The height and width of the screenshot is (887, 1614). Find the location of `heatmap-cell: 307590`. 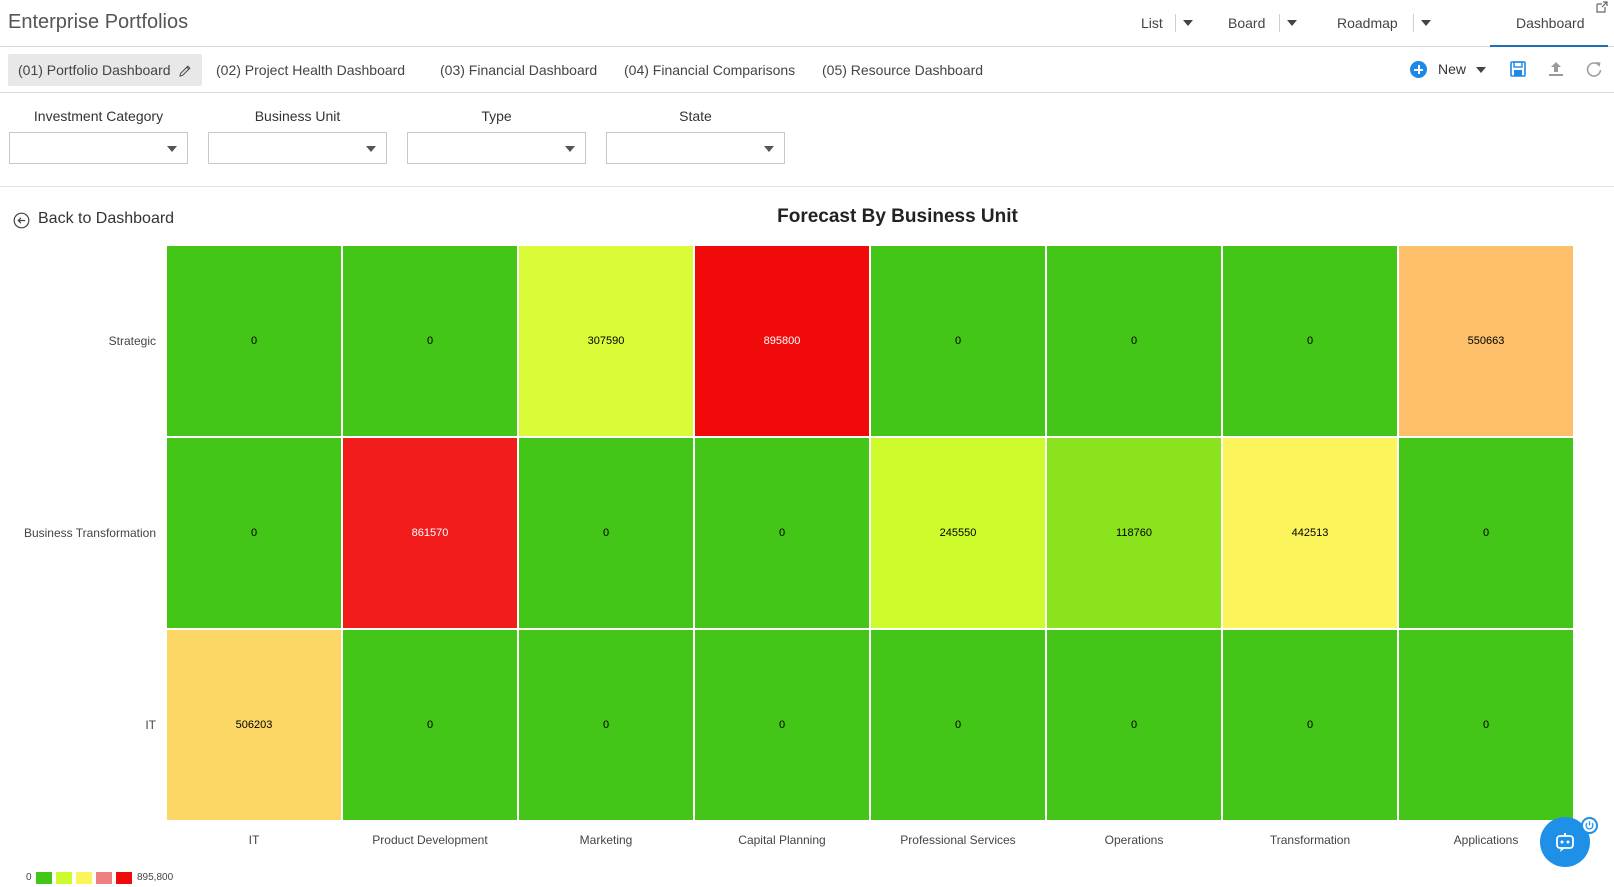

heatmap-cell: 307590 is located at coordinates (606, 341).